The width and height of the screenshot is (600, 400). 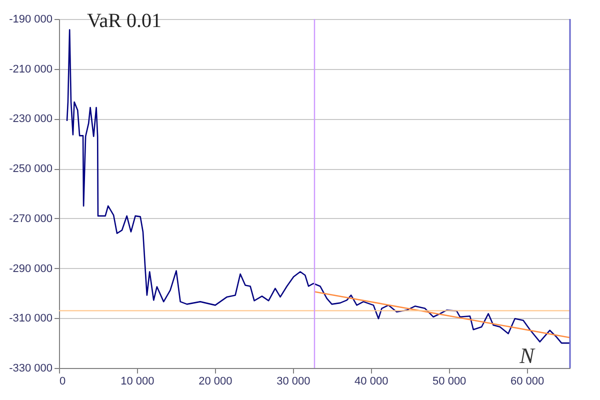 I want to click on x-tick-label: 20 000, so click(x=215, y=382).